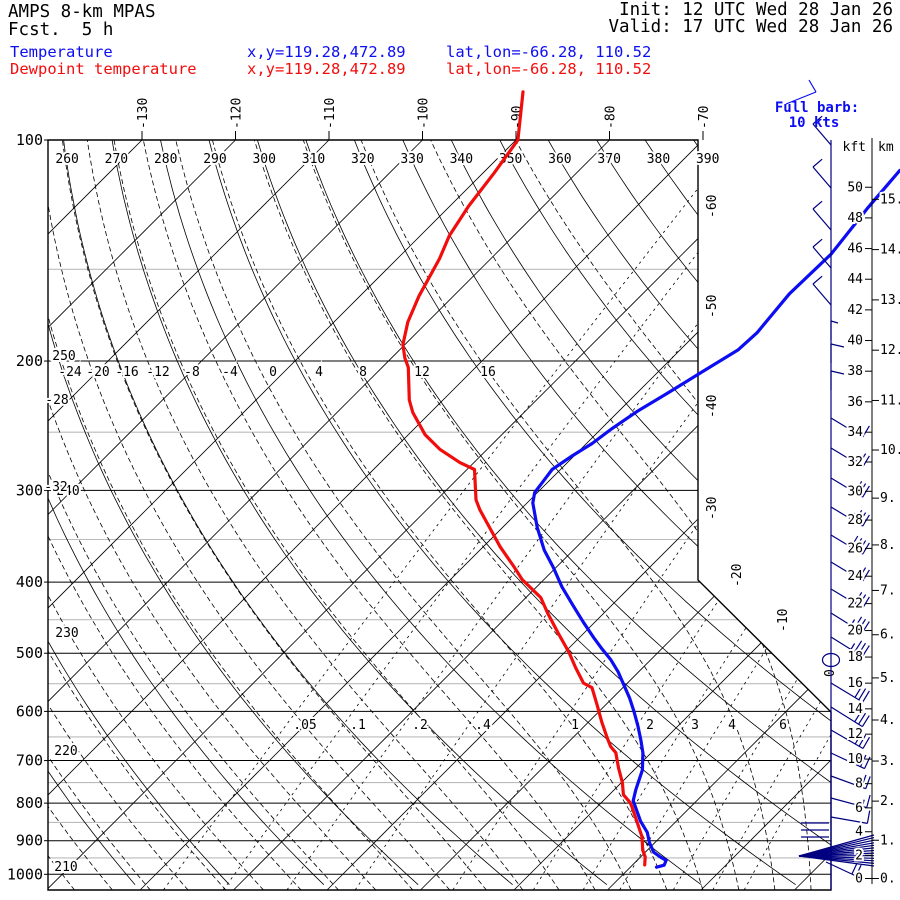 This screenshot has width=900, height=900. Describe the element at coordinates (707, 159) in the screenshot. I see `theta-label-top: 390` at that location.